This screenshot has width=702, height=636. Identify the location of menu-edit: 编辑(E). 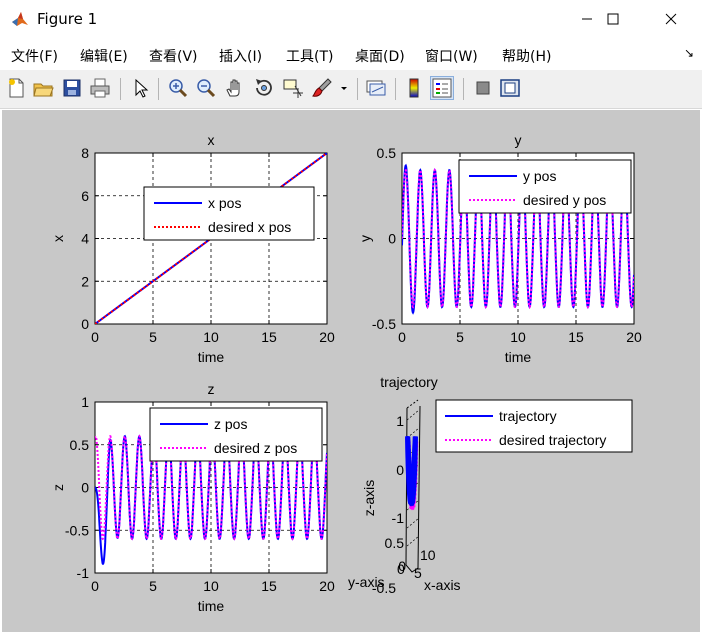
(104, 57).